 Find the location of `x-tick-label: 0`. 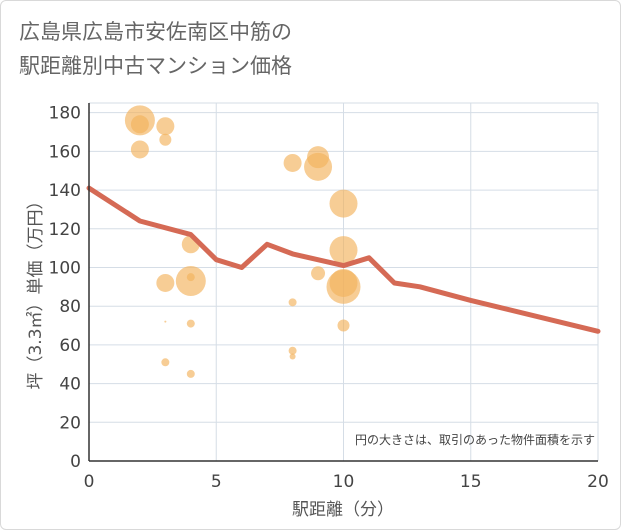

x-tick-label: 0 is located at coordinates (89, 482).